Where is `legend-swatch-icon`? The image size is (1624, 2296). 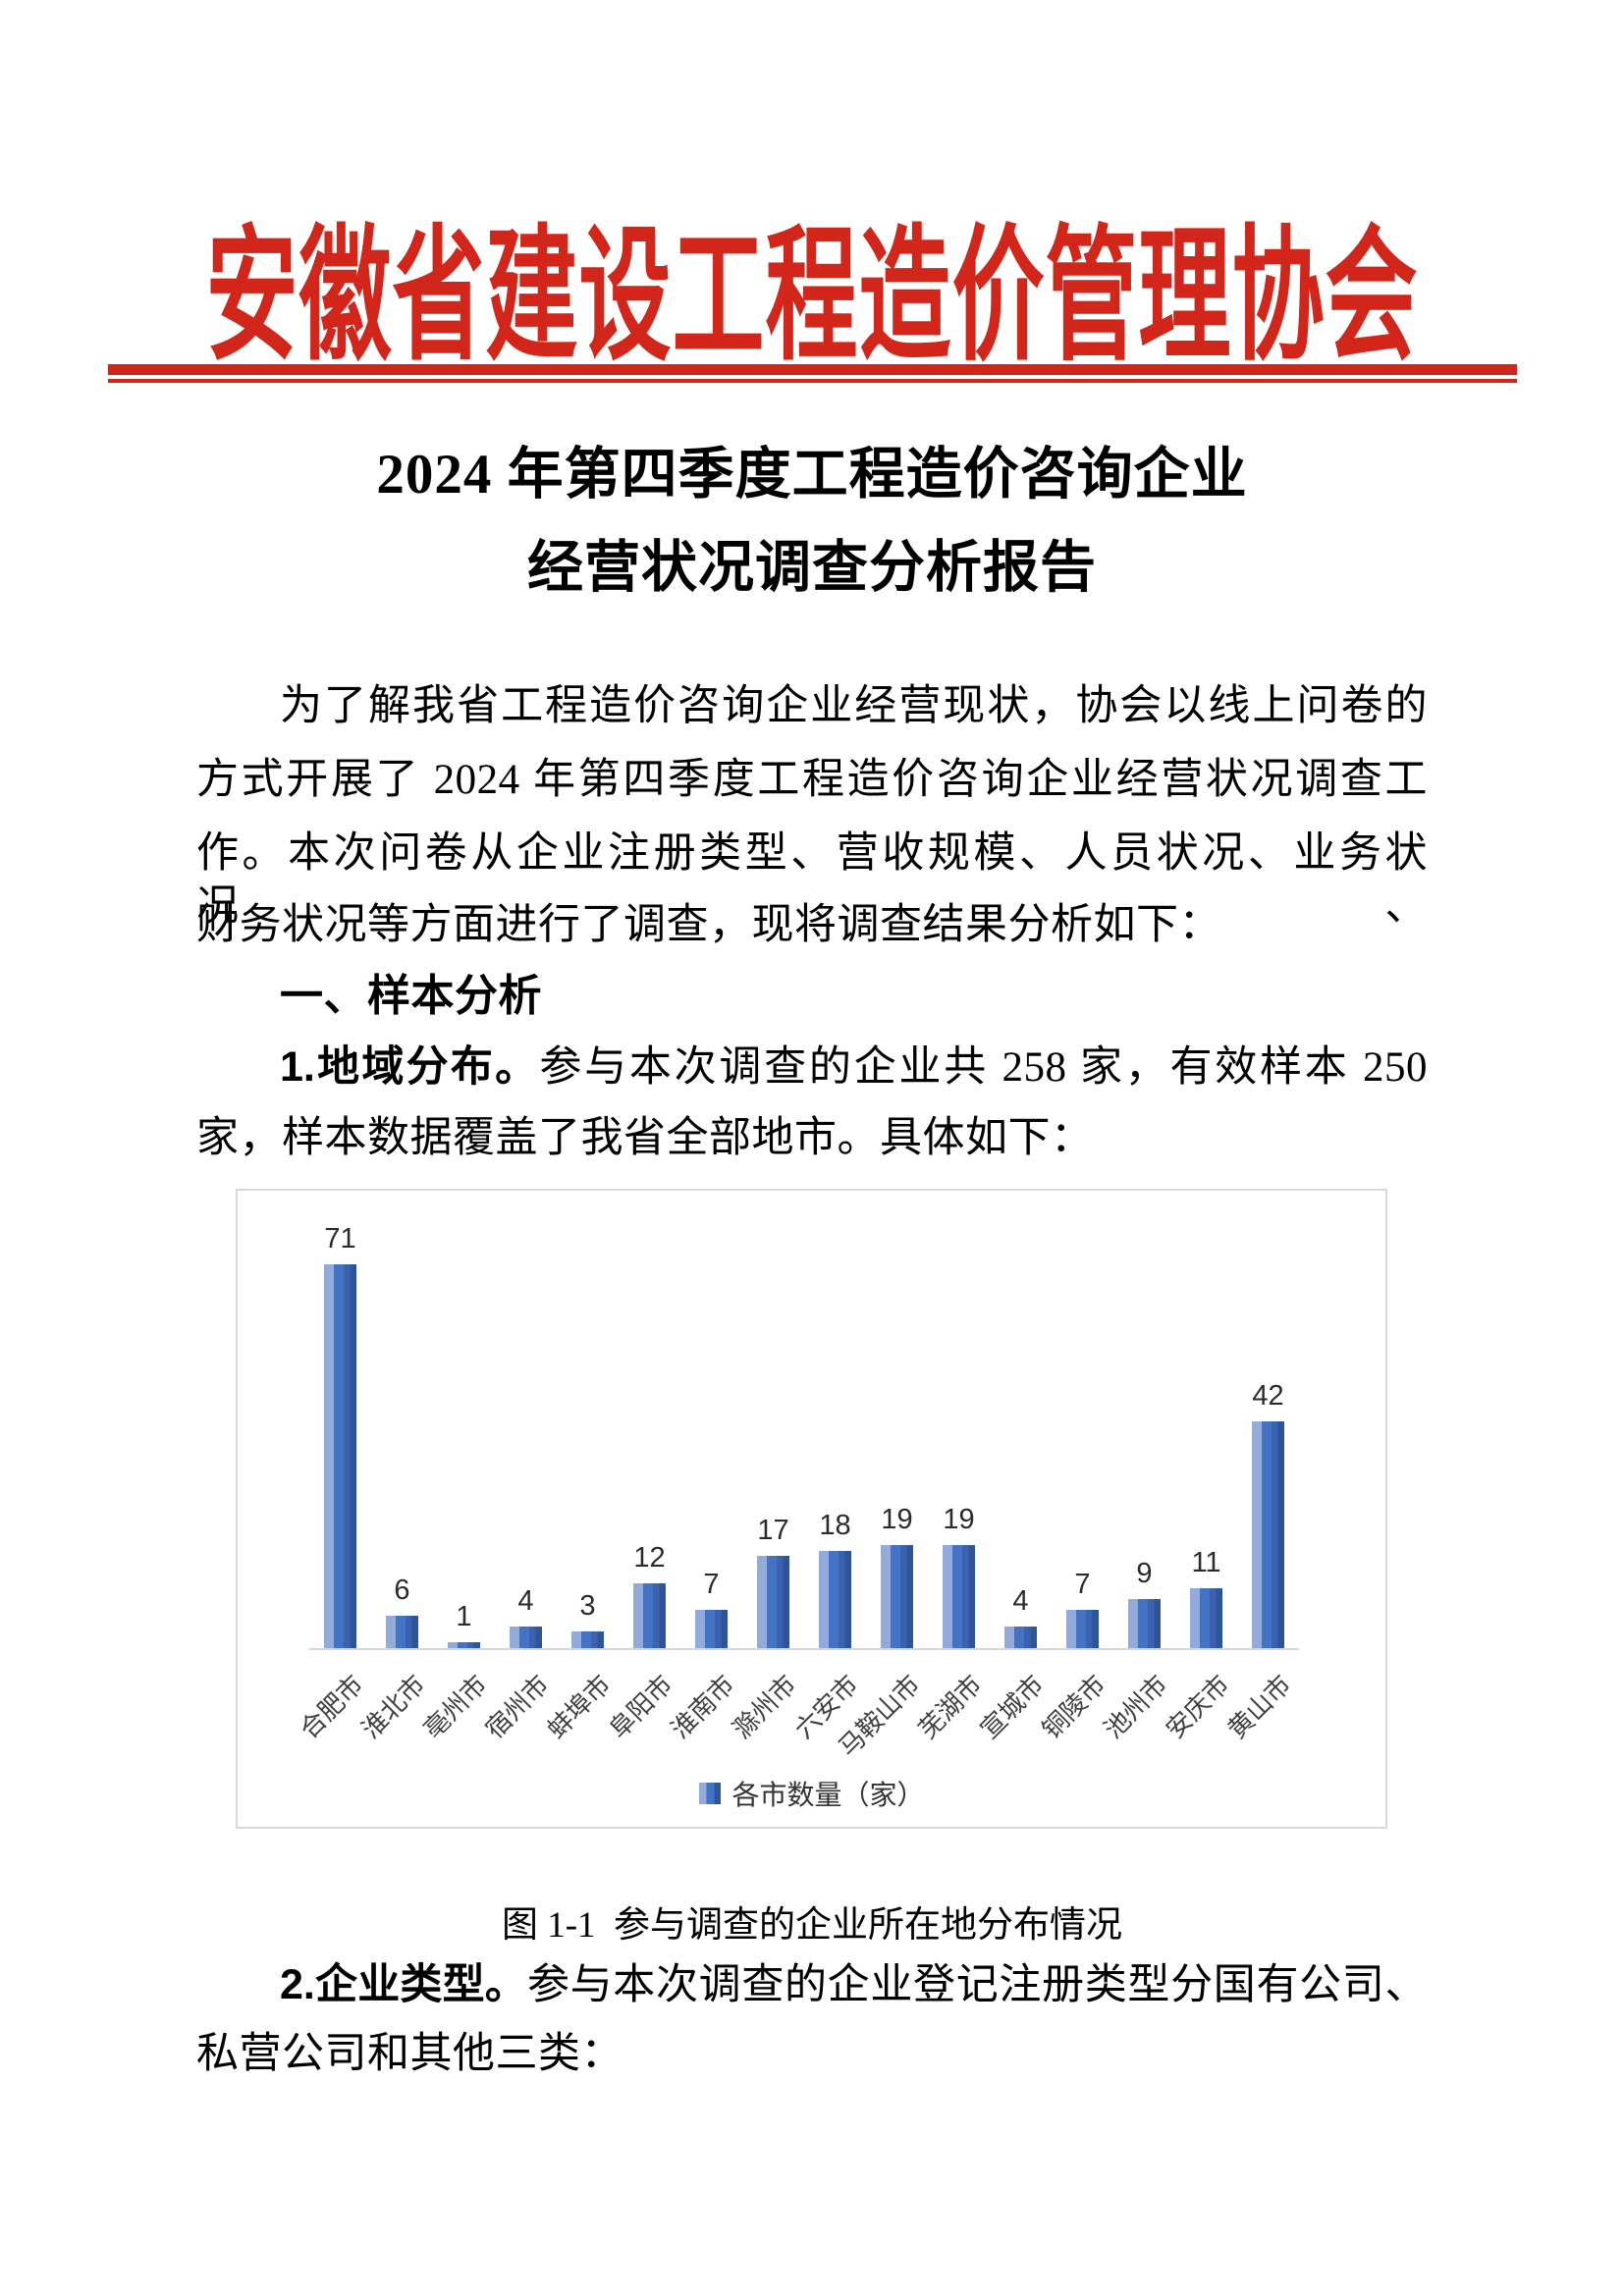 legend-swatch-icon is located at coordinates (709, 1794).